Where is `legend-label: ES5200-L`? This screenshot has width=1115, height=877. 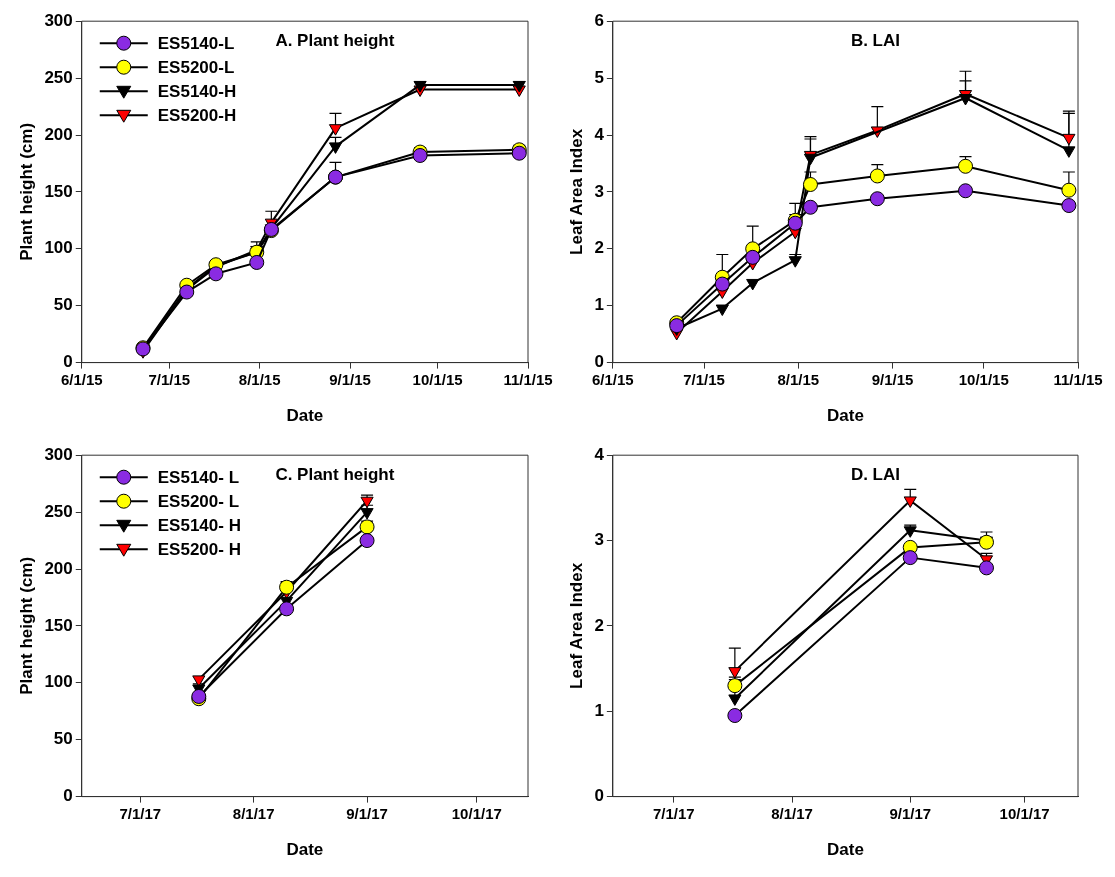
legend-label: ES5200-L is located at coordinates (196, 67).